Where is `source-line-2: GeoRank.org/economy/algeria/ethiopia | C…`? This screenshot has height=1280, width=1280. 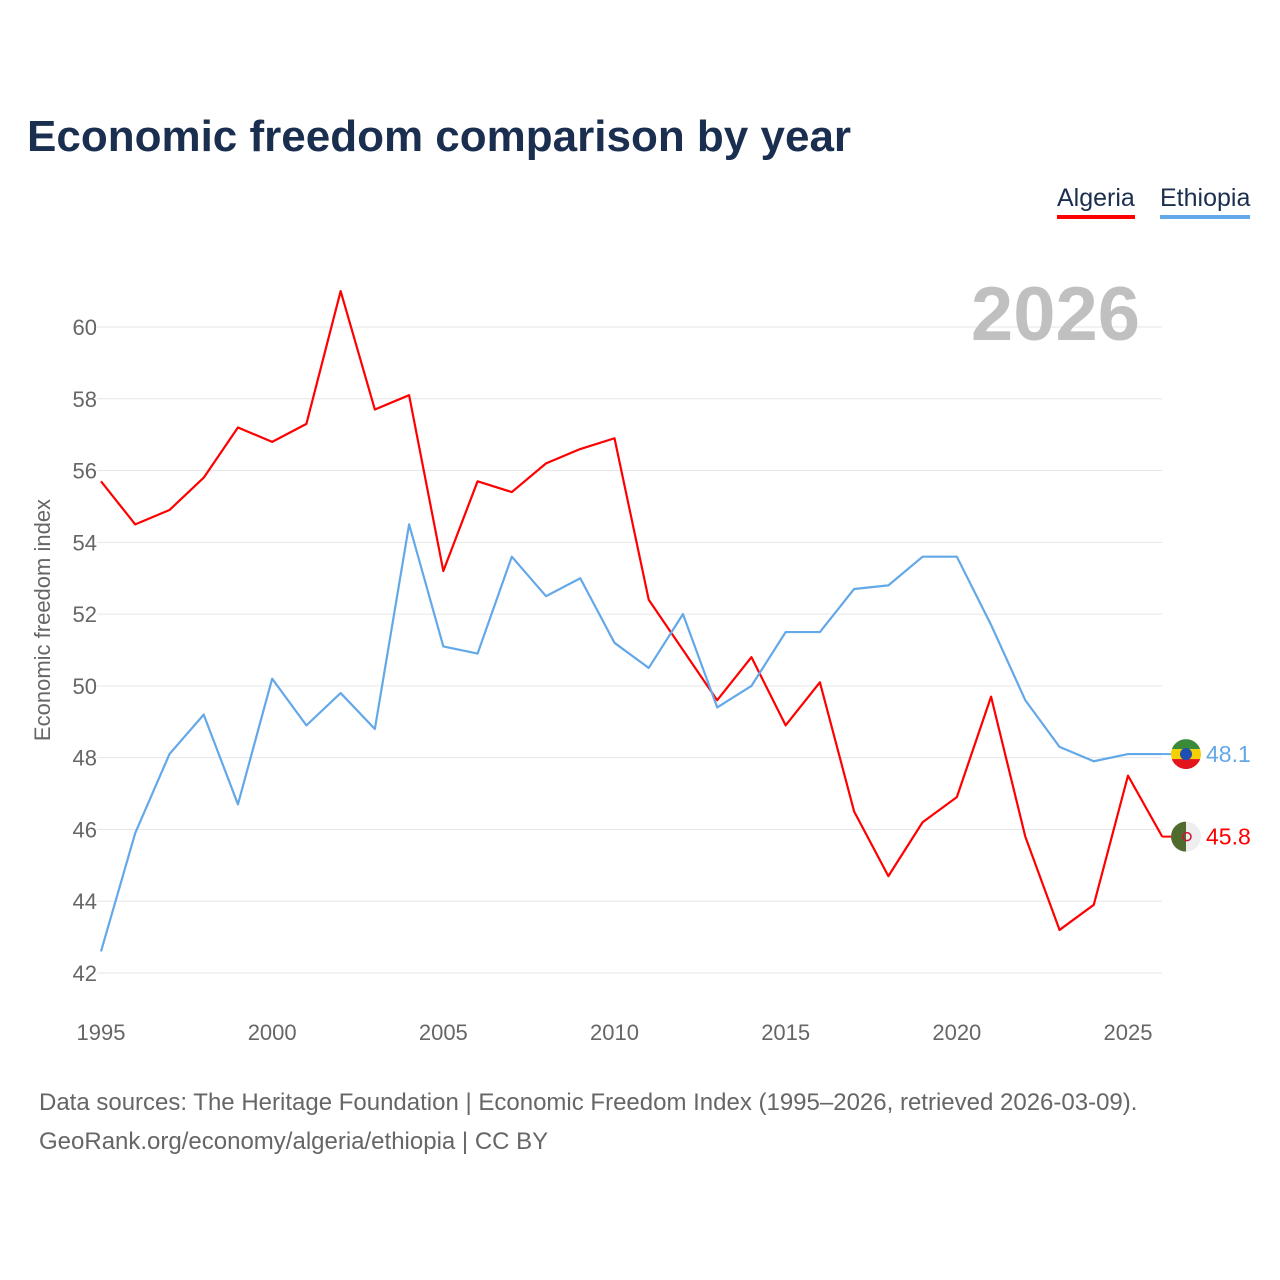 source-line-2: GeoRank.org/economy/algeria/ethiopia | C… is located at coordinates (294, 1141).